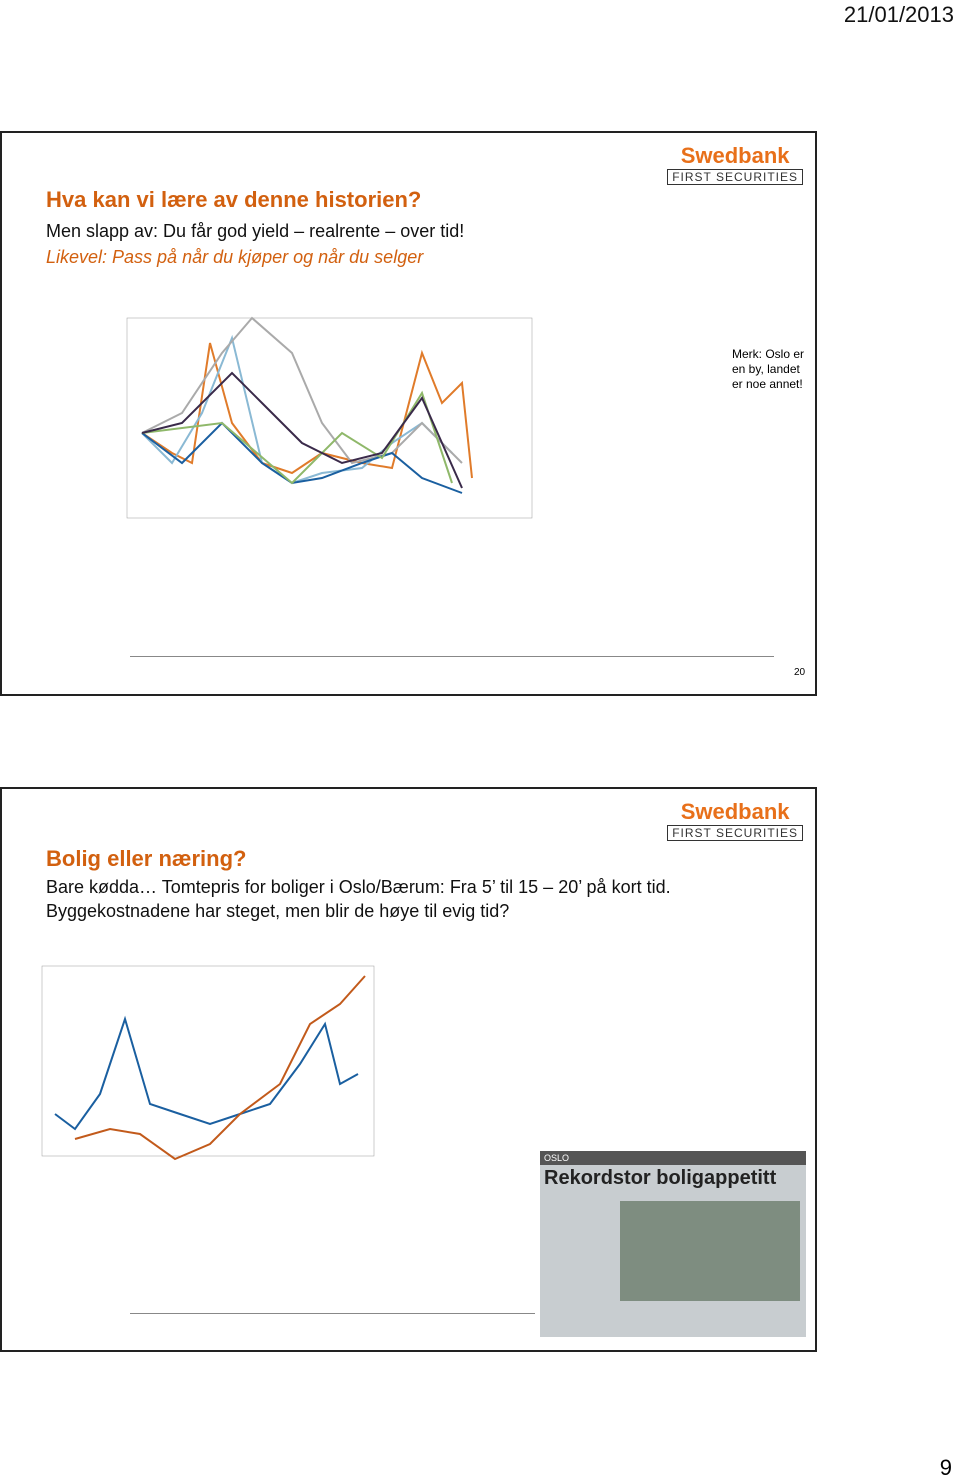  Describe the element at coordinates (660, 1178) in the screenshot. I see `clipping-headline: Rekordstor boligappetitt` at that location.